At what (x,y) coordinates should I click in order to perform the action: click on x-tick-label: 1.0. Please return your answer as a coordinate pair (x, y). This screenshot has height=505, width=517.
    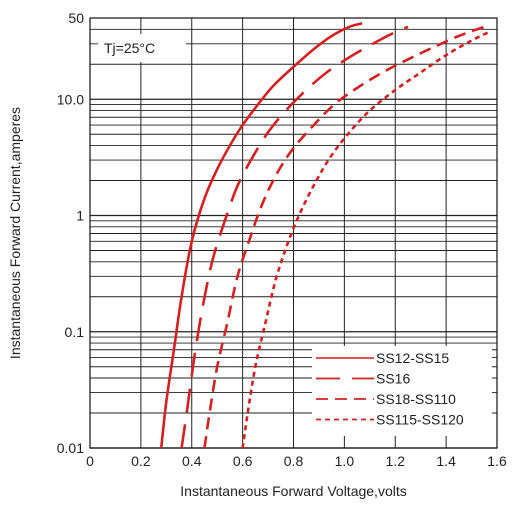
    Looking at the image, I should click on (345, 461).